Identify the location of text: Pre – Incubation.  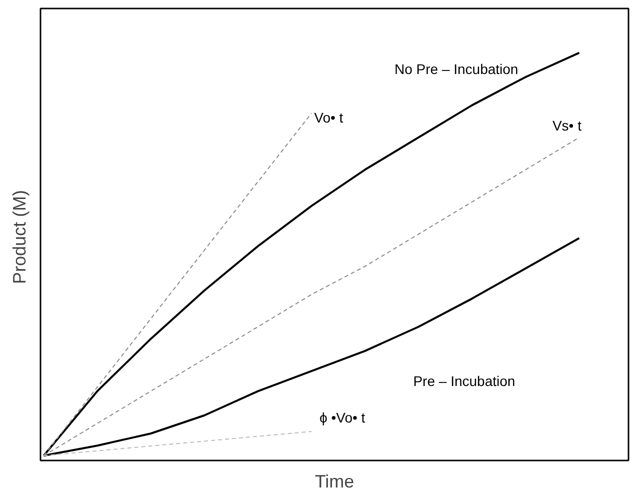
(464, 381).